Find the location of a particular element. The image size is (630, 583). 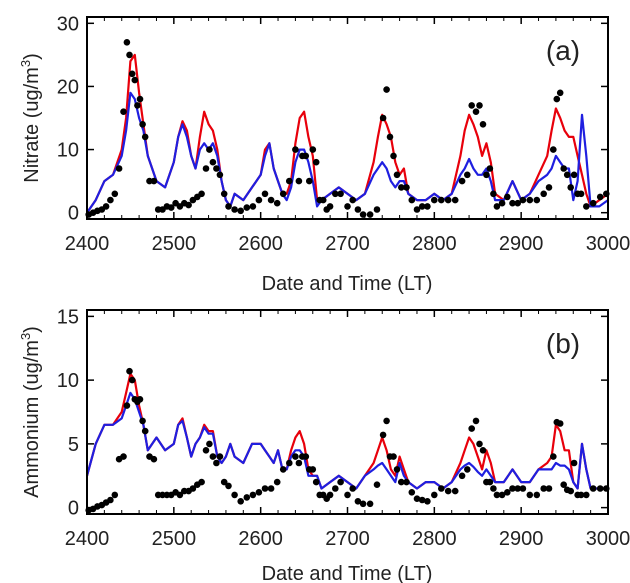

panel-a-xtick-label: 2600 is located at coordinates (260, 244).